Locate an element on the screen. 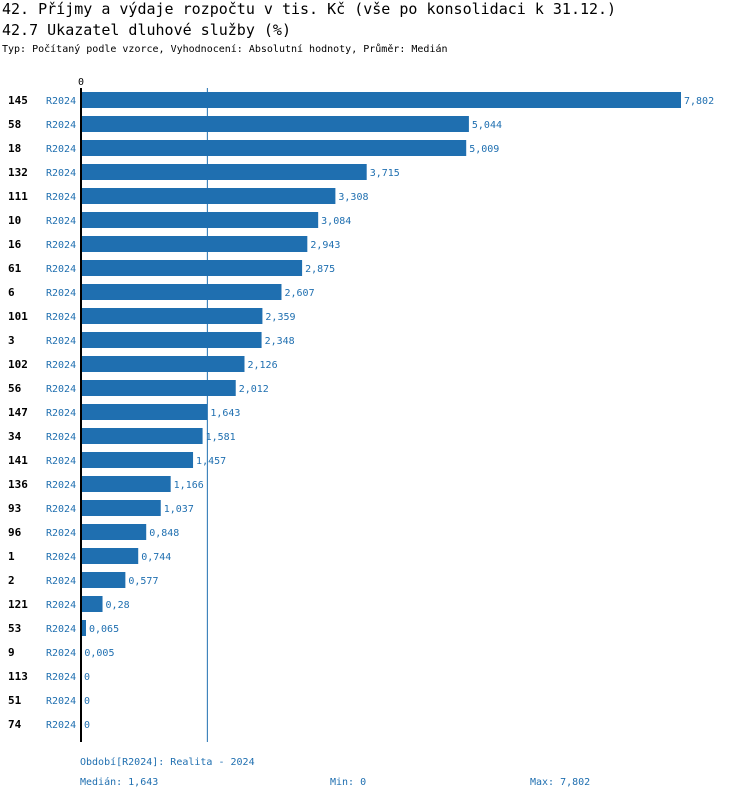 The width and height of the screenshot is (750, 800). category-label: 61 is located at coordinates (15, 268).